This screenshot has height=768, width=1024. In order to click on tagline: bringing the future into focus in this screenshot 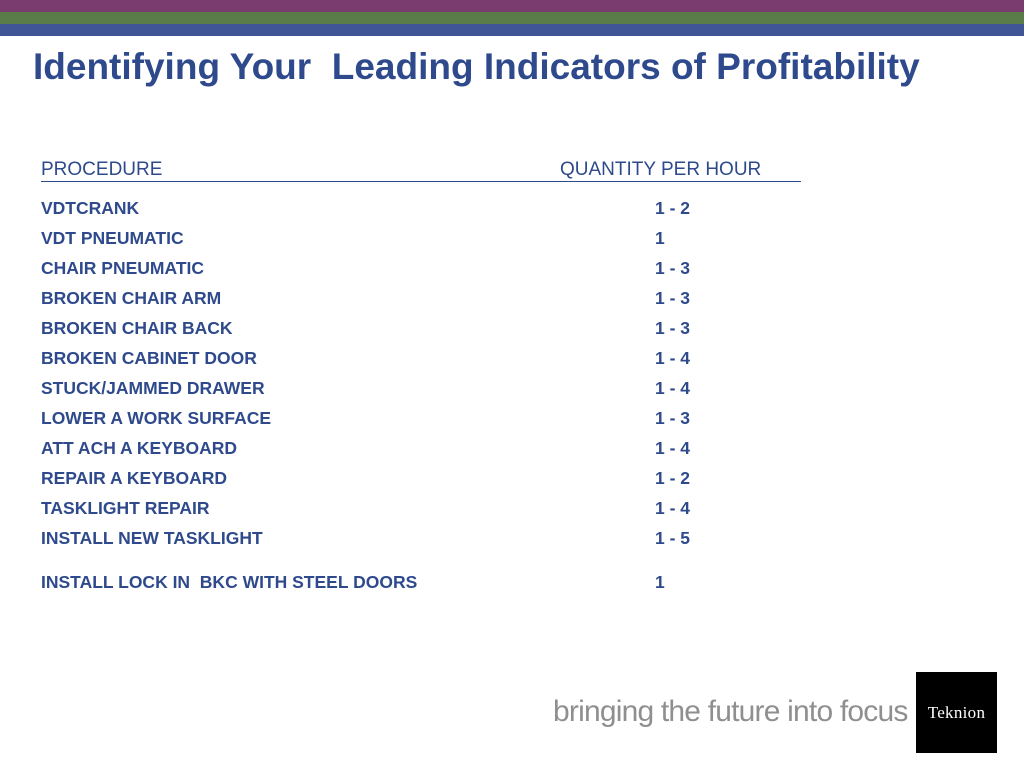, I will do `click(730, 711)`.